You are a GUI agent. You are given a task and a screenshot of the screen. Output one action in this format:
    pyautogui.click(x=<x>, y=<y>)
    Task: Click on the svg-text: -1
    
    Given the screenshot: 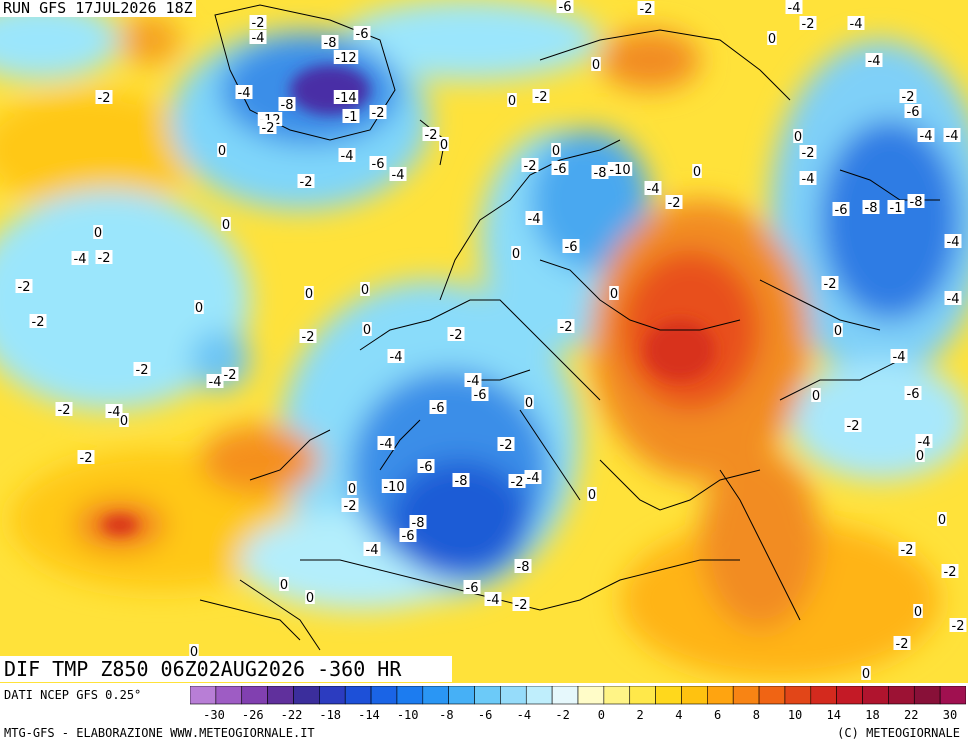 What is the action you would take?
    pyautogui.click(x=896, y=208)
    